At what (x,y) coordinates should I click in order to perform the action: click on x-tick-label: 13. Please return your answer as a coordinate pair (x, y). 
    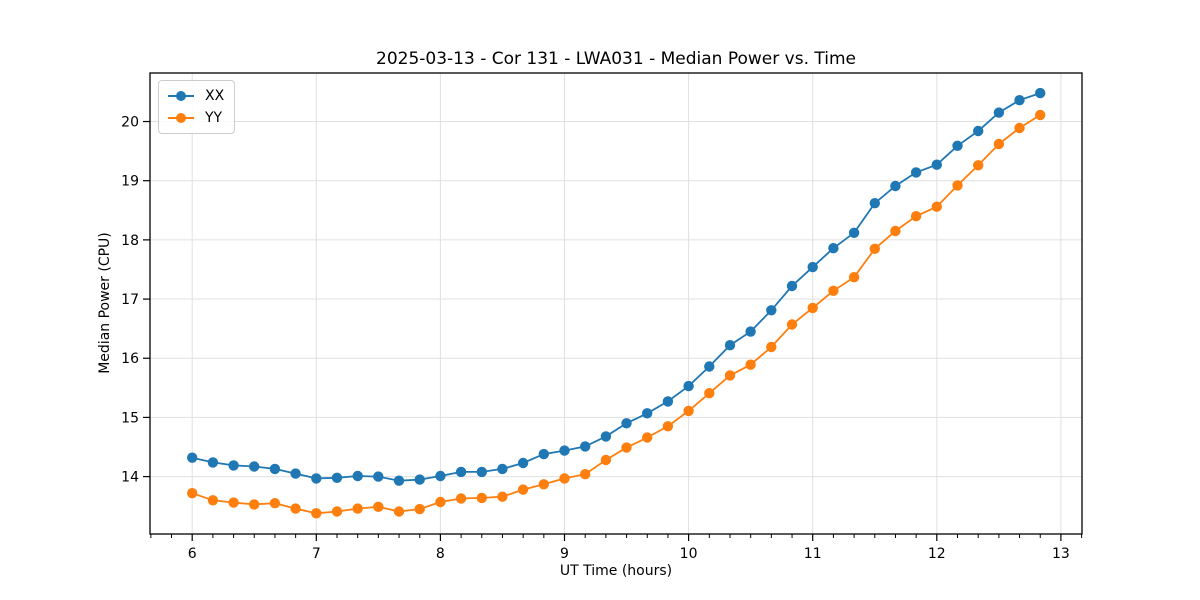
    Looking at the image, I should click on (1061, 554).